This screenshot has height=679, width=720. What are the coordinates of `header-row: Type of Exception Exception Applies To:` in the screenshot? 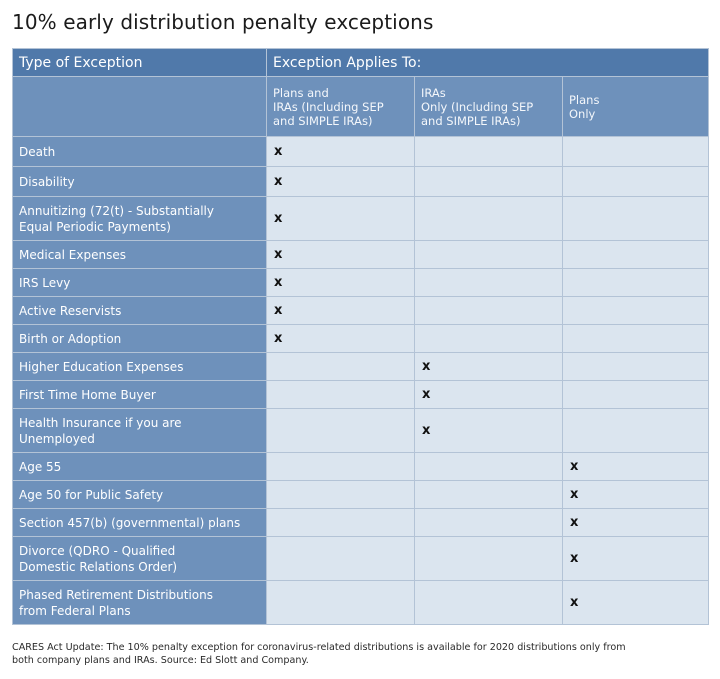 It's located at (360, 62).